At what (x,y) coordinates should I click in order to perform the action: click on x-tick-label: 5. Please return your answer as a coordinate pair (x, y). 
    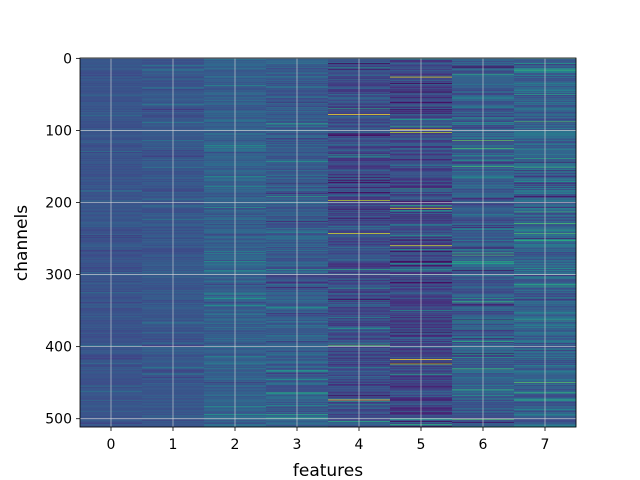
    Looking at the image, I should click on (421, 445).